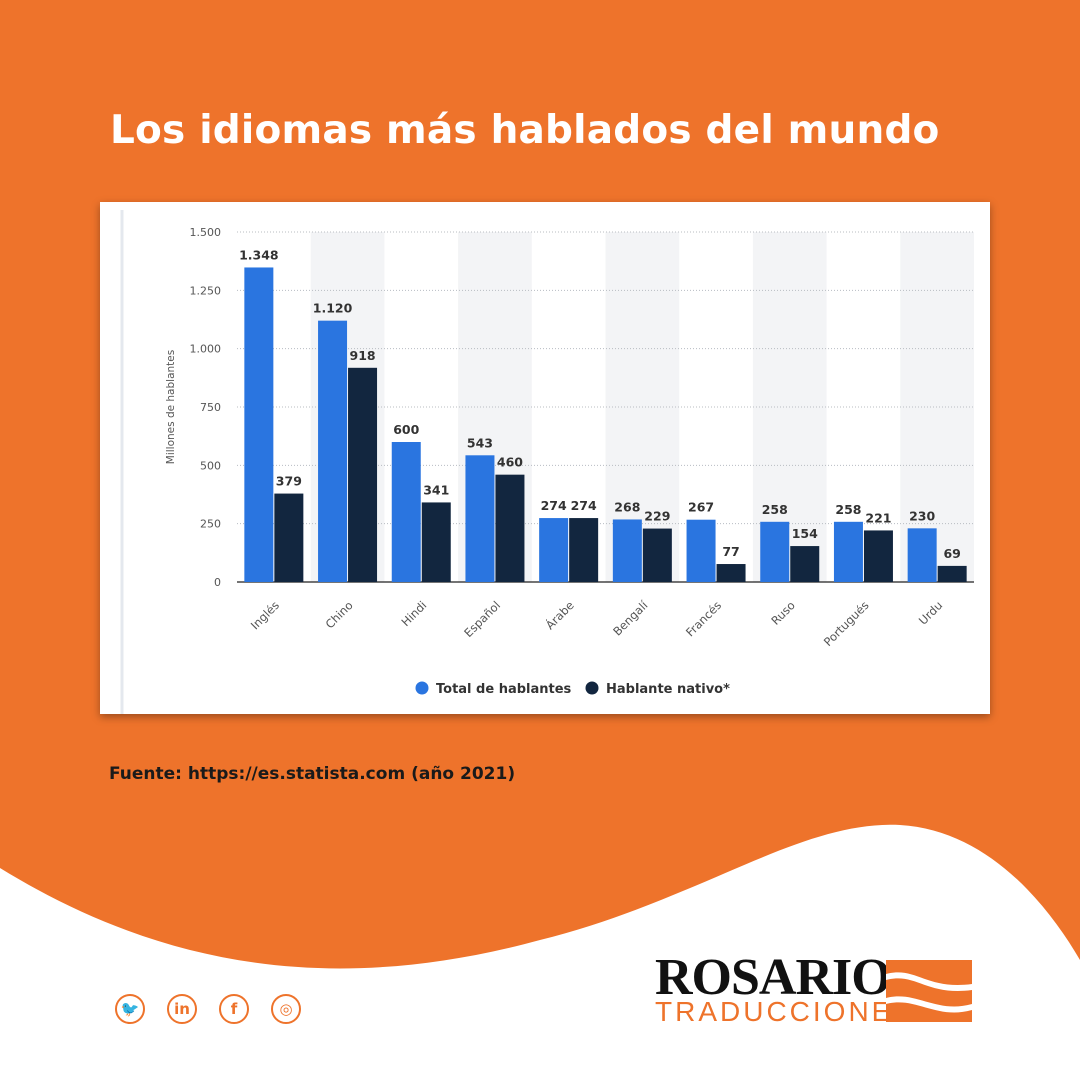  Describe the element at coordinates (510, 462) in the screenshot. I see `data-label: 460` at that location.